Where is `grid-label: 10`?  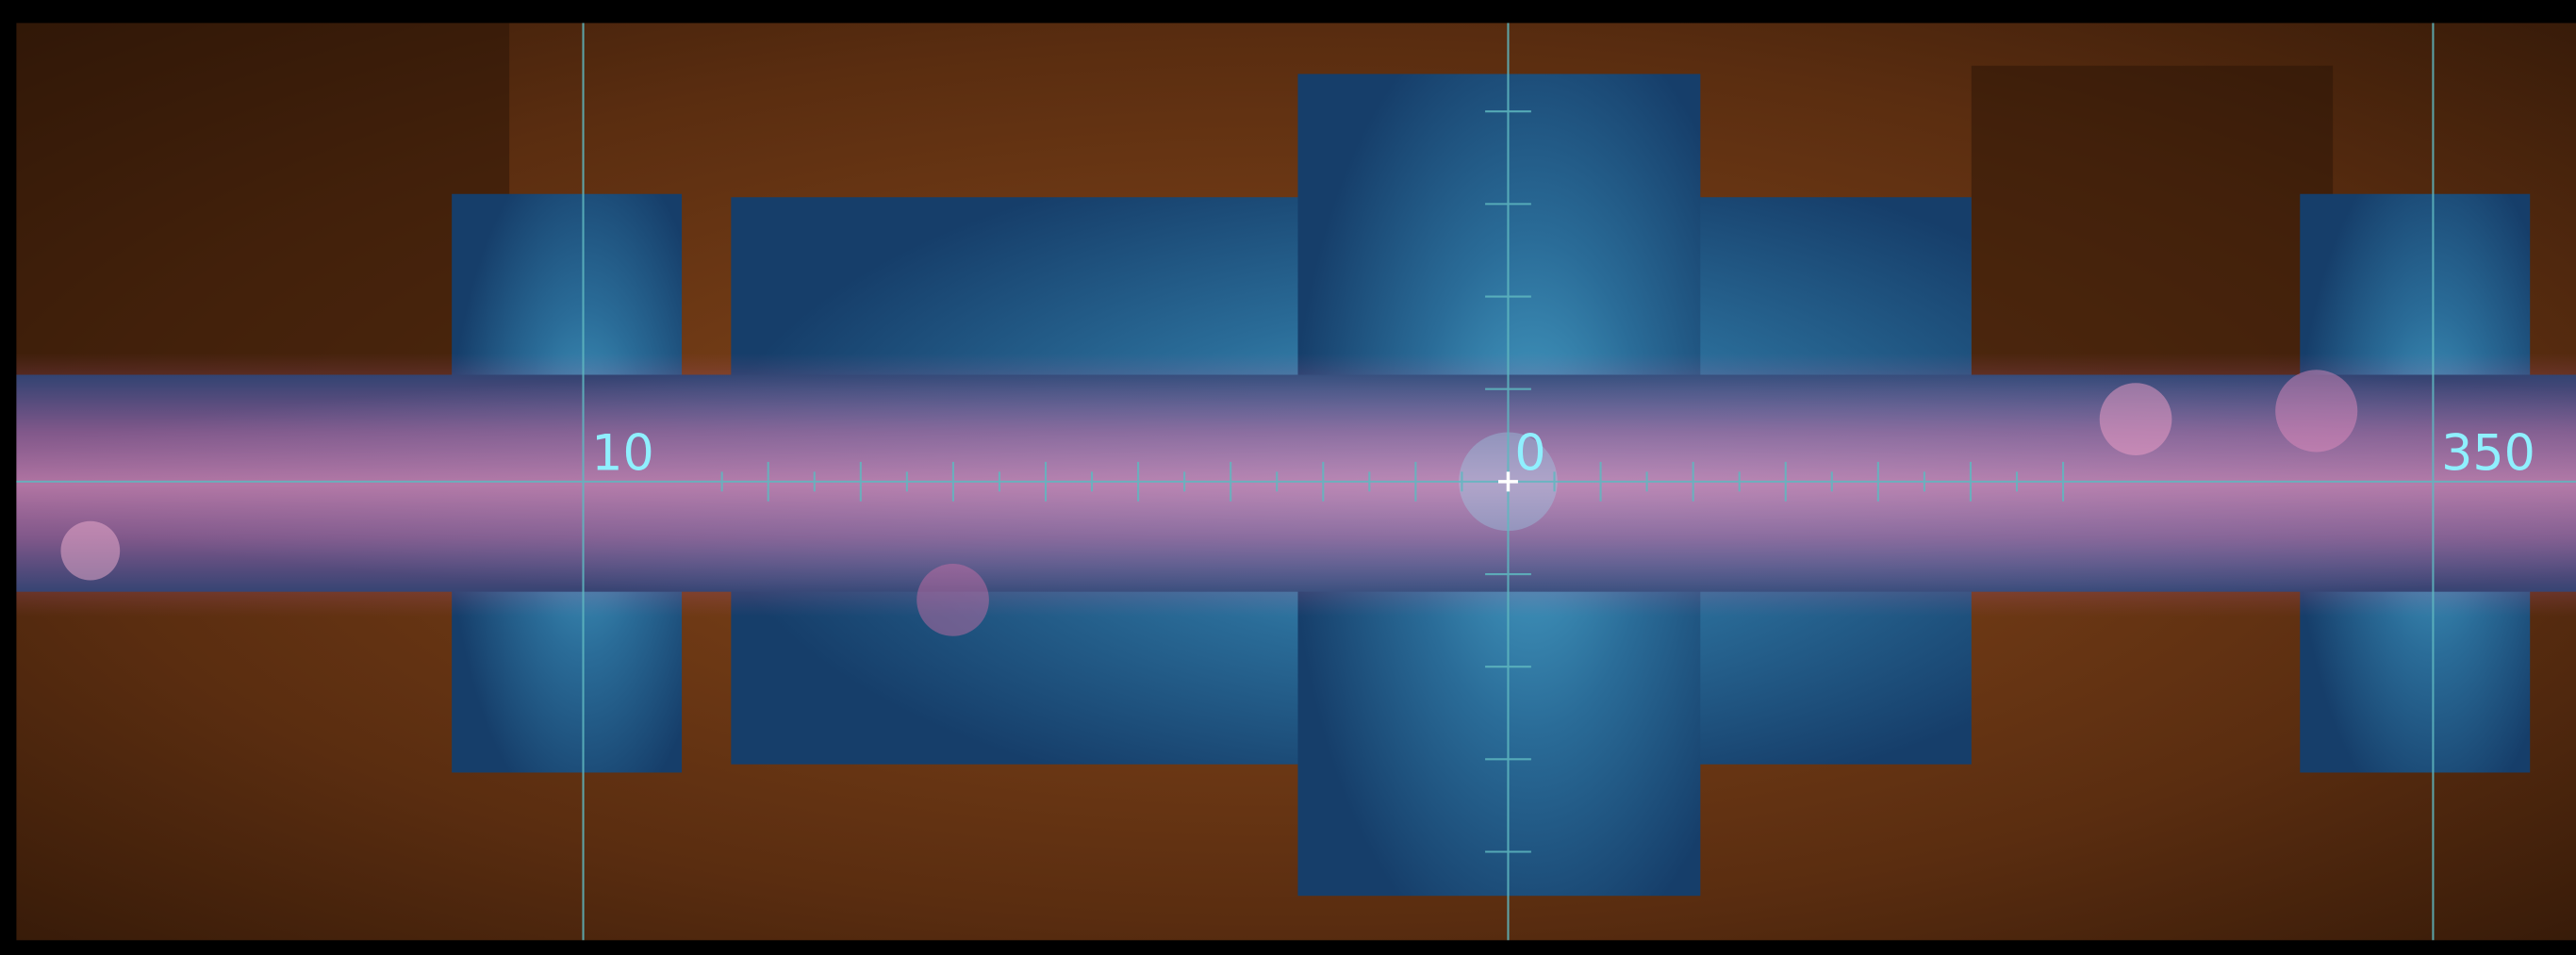
grid-label: 10 is located at coordinates (622, 454).